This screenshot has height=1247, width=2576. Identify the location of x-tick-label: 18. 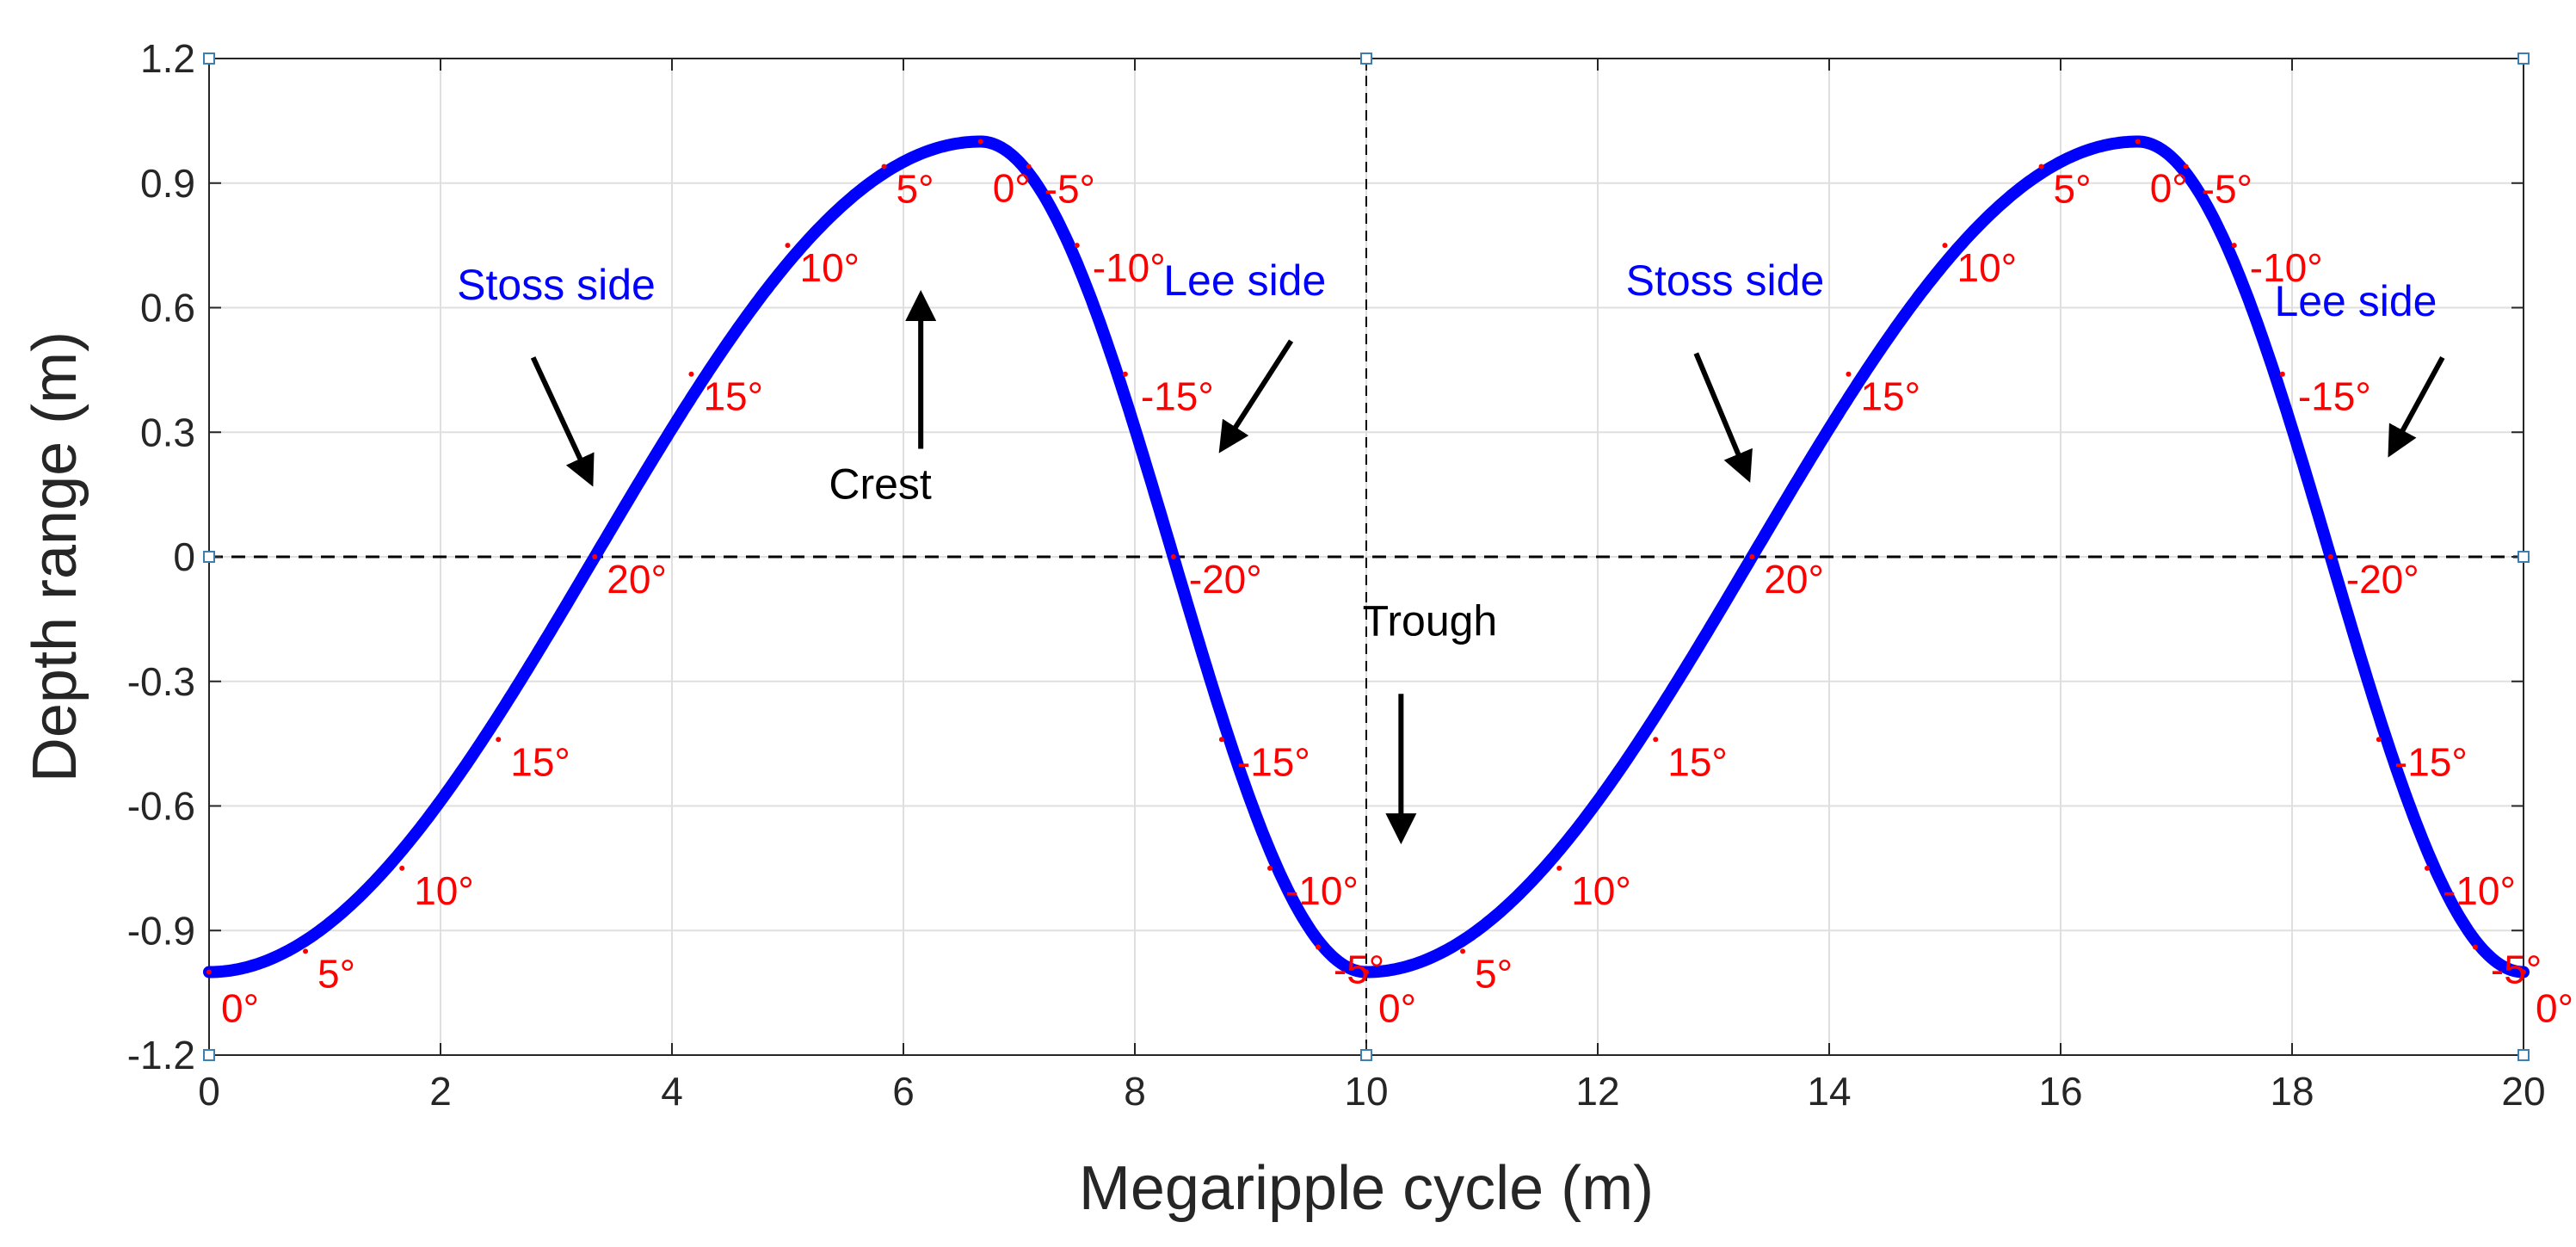
(2292, 1092).